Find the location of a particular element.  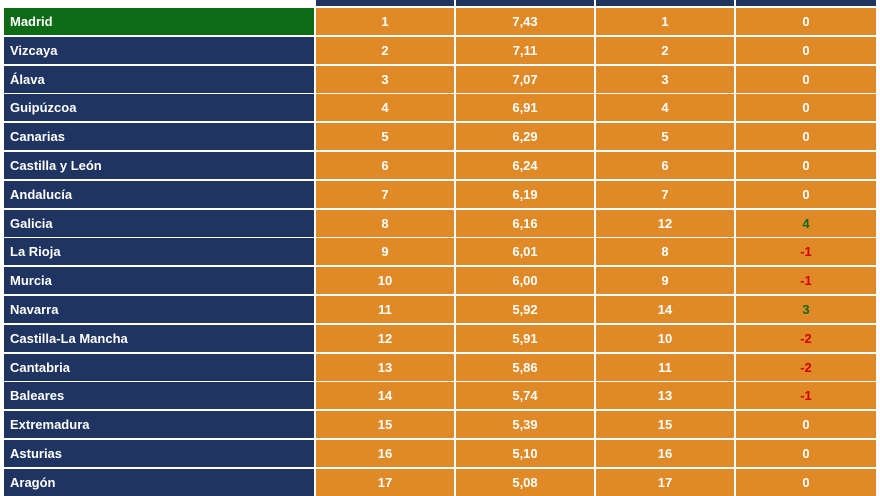

region-name: Asturias is located at coordinates (159, 453).